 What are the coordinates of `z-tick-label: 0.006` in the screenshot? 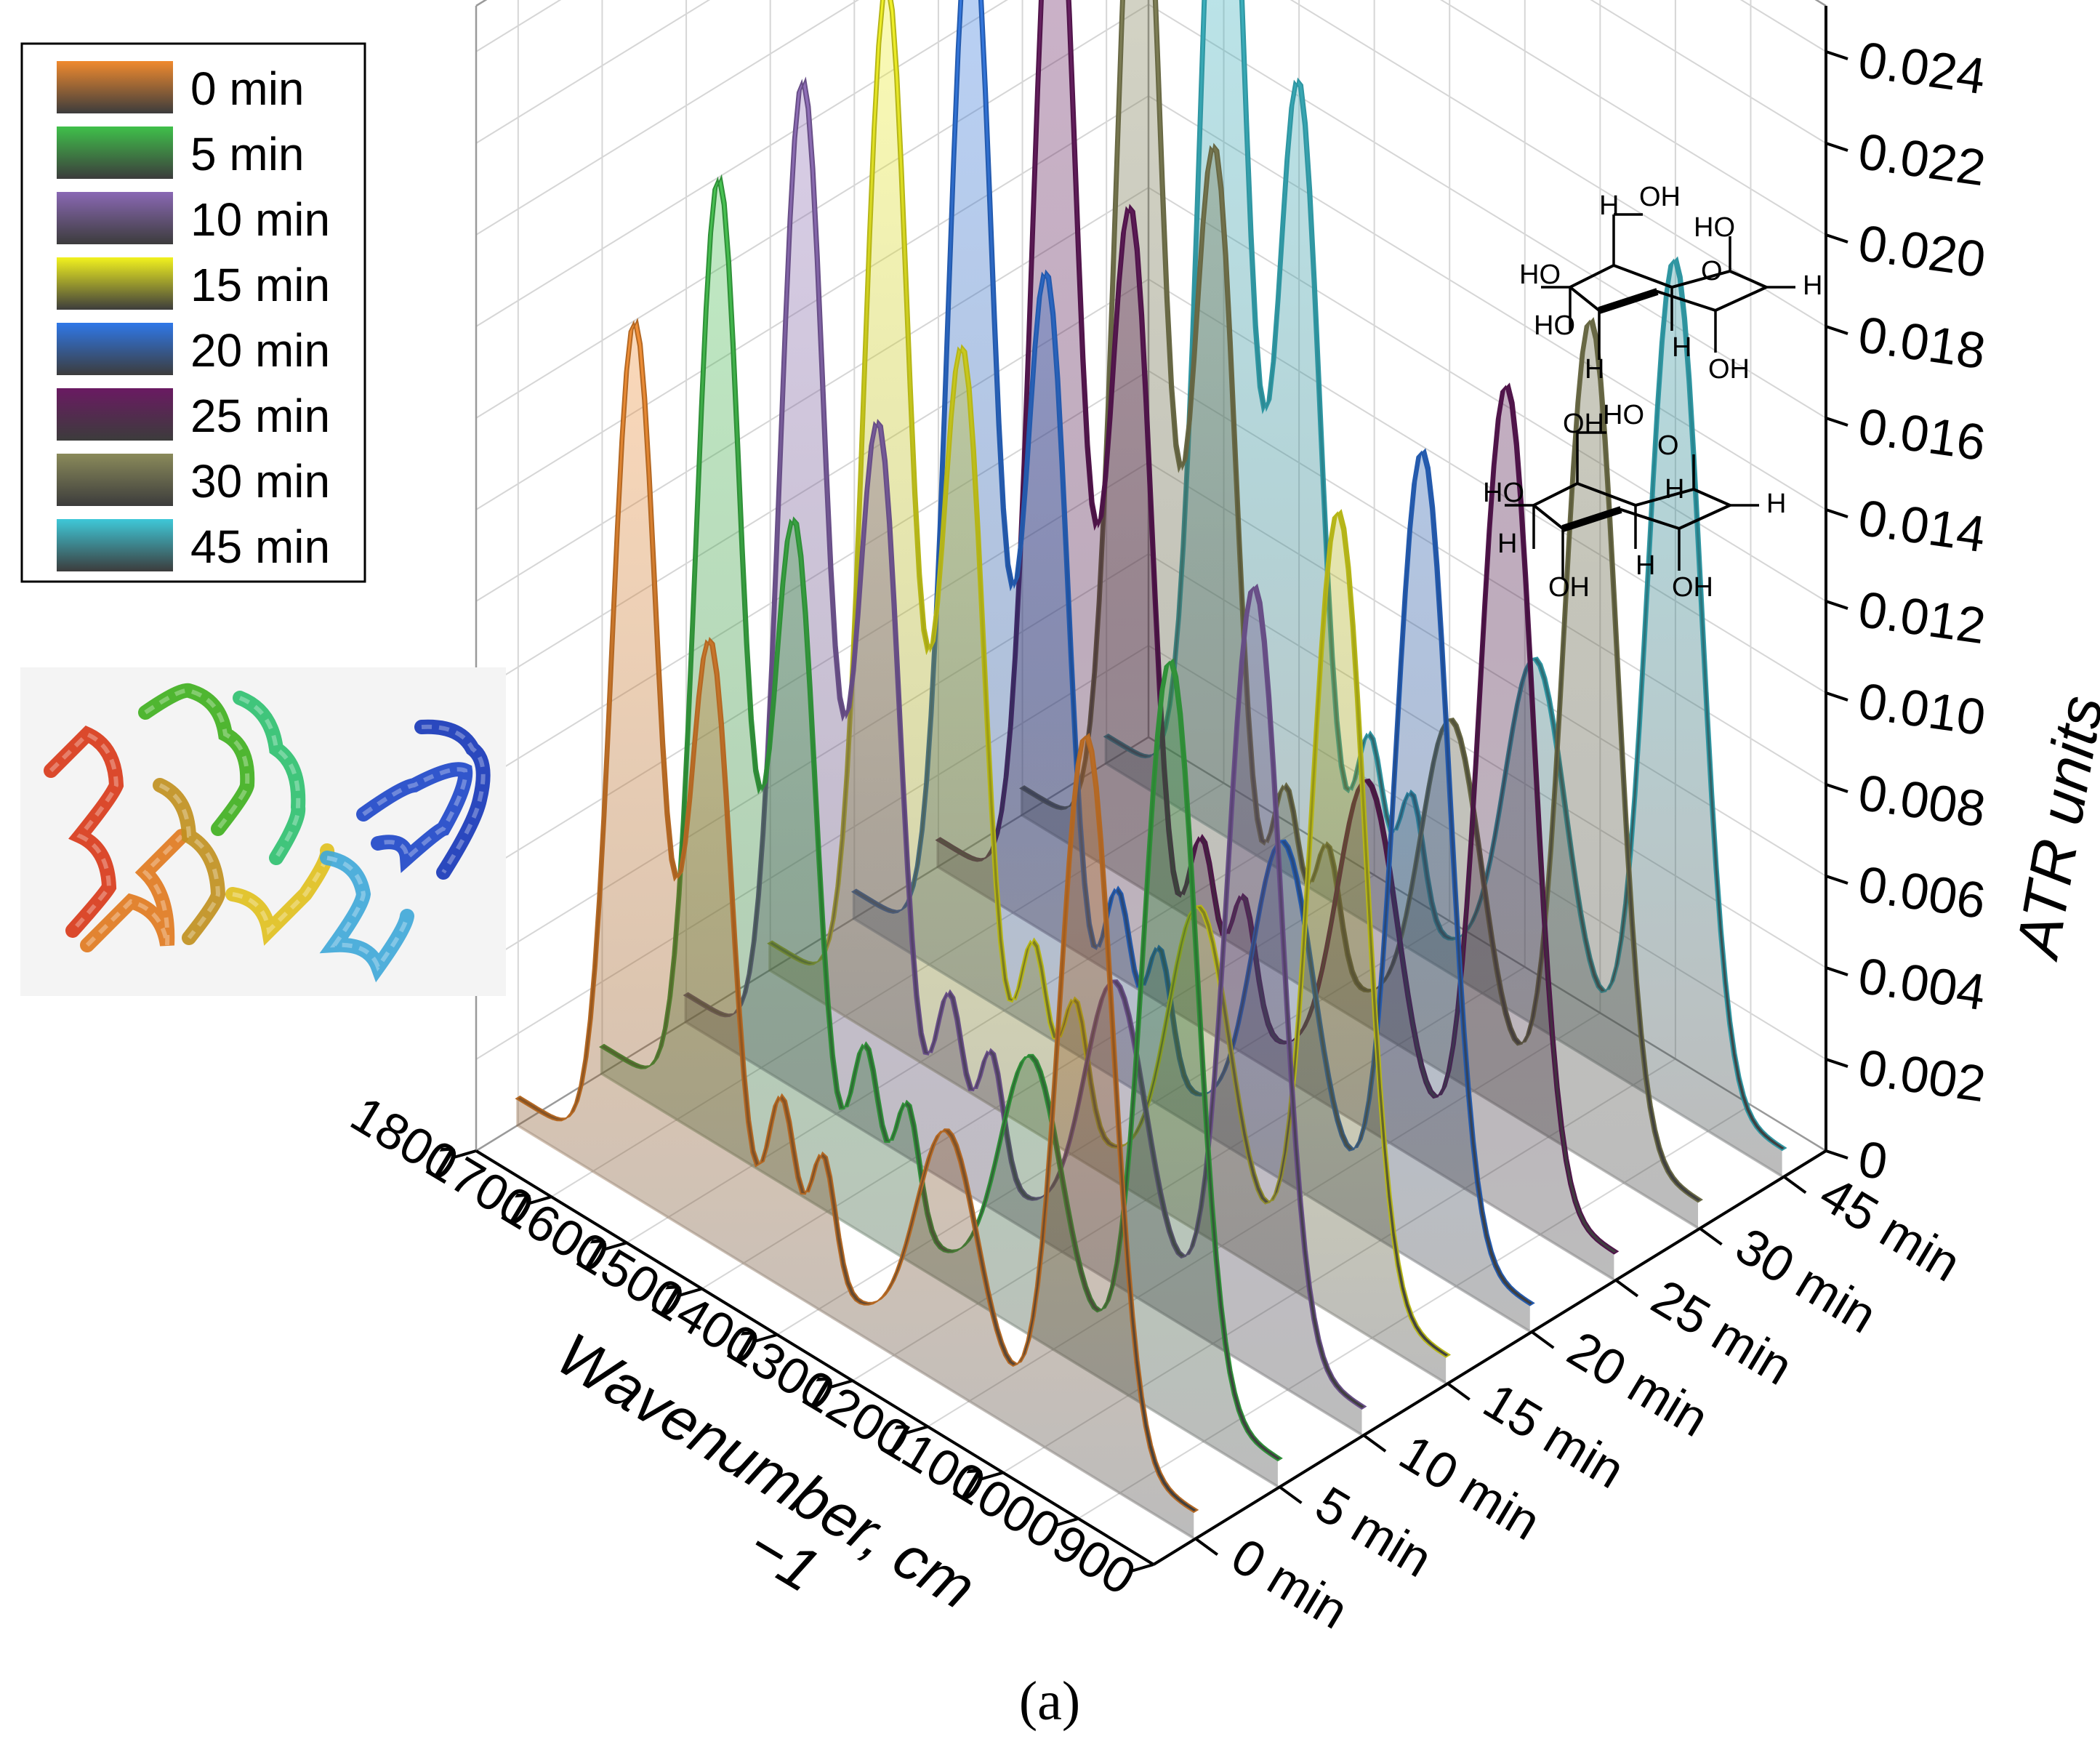 It's located at (1922, 893).